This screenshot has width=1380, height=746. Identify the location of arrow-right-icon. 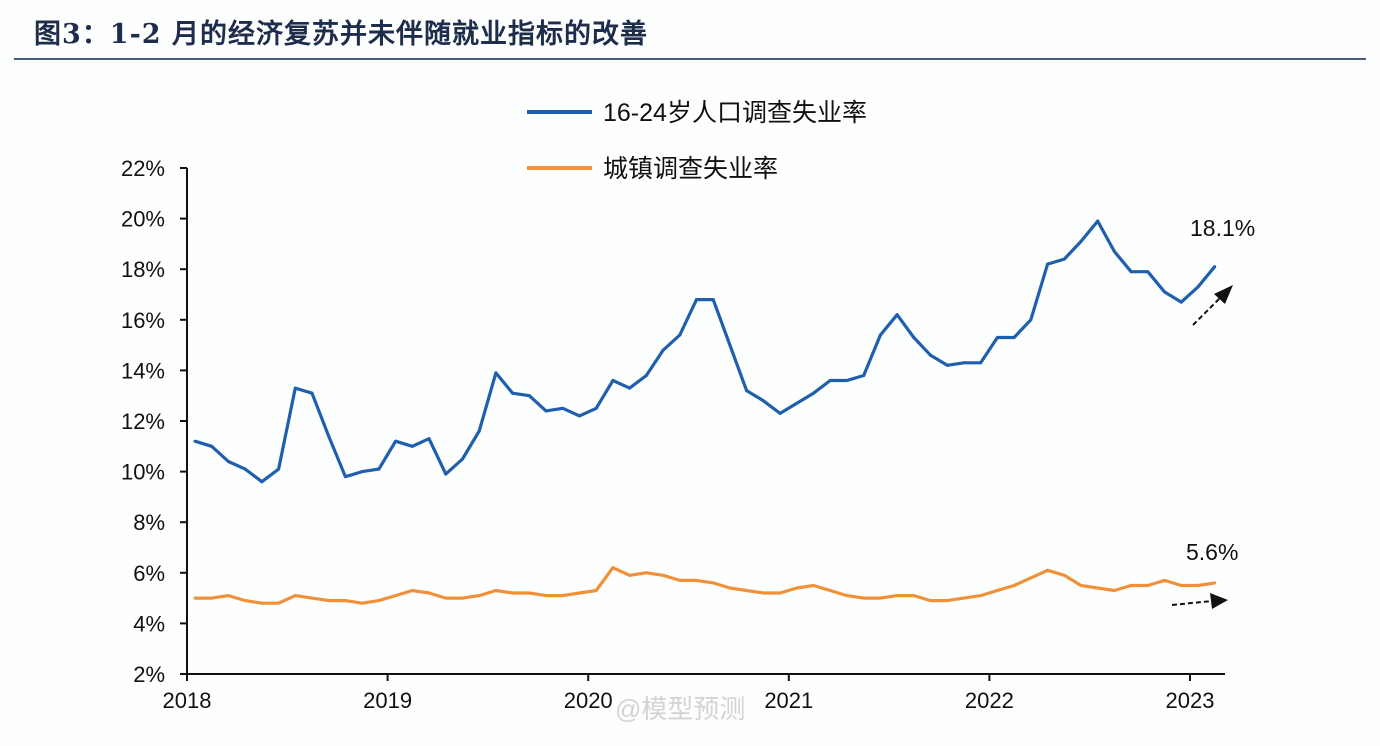
(1199, 601).